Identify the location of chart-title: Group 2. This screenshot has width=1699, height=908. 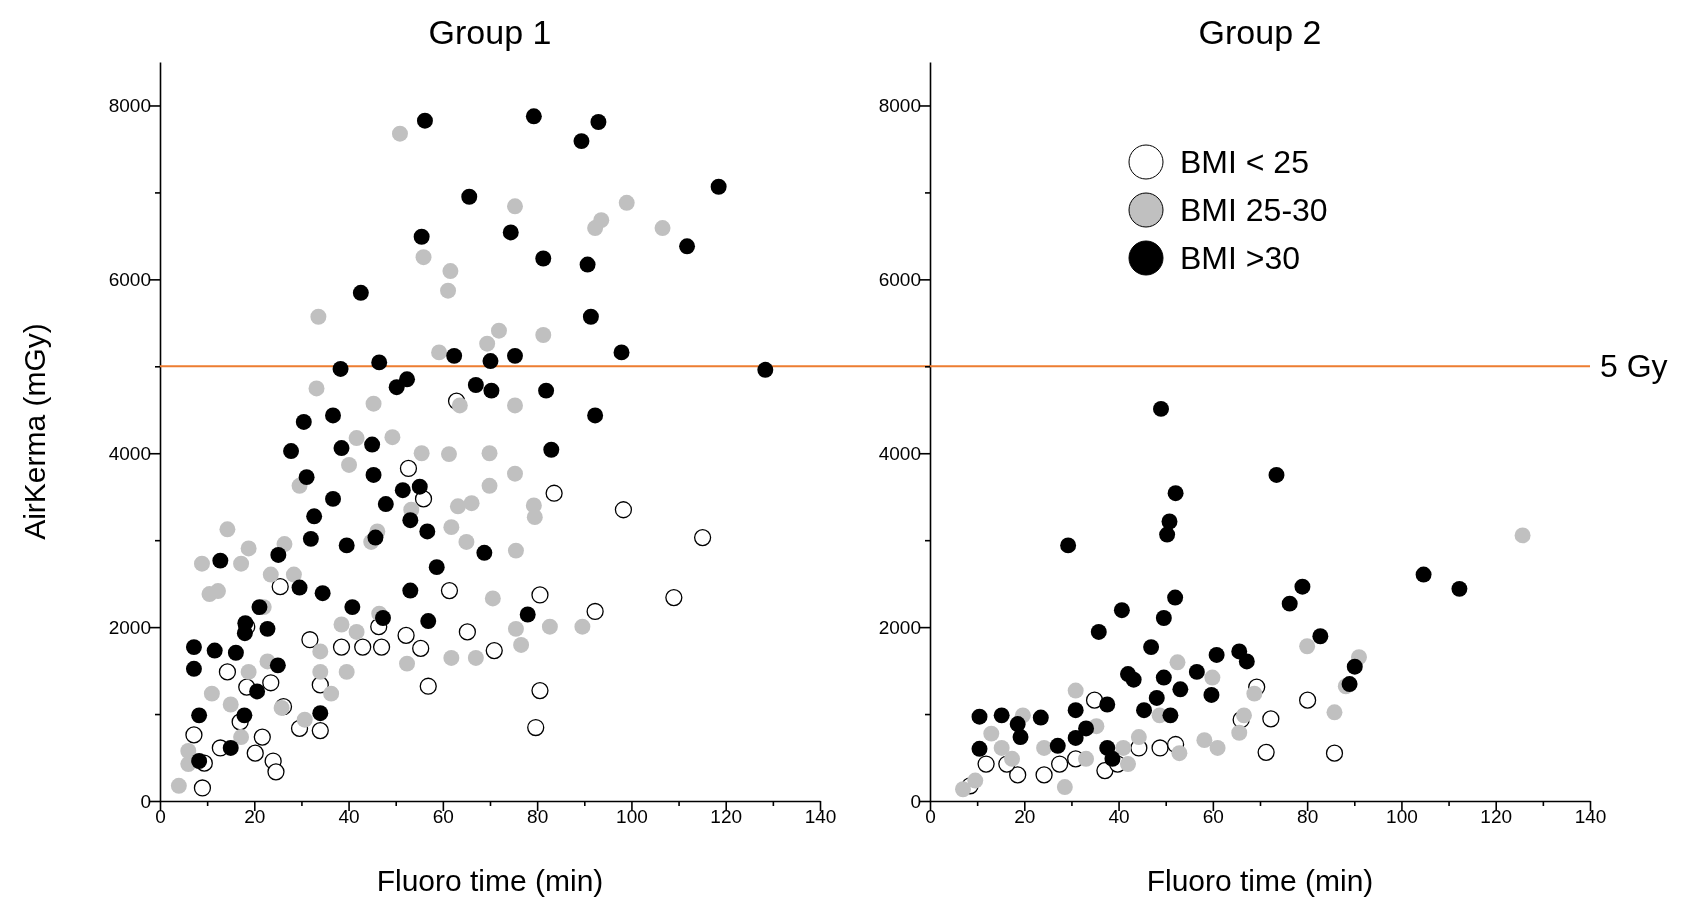
(1260, 32).